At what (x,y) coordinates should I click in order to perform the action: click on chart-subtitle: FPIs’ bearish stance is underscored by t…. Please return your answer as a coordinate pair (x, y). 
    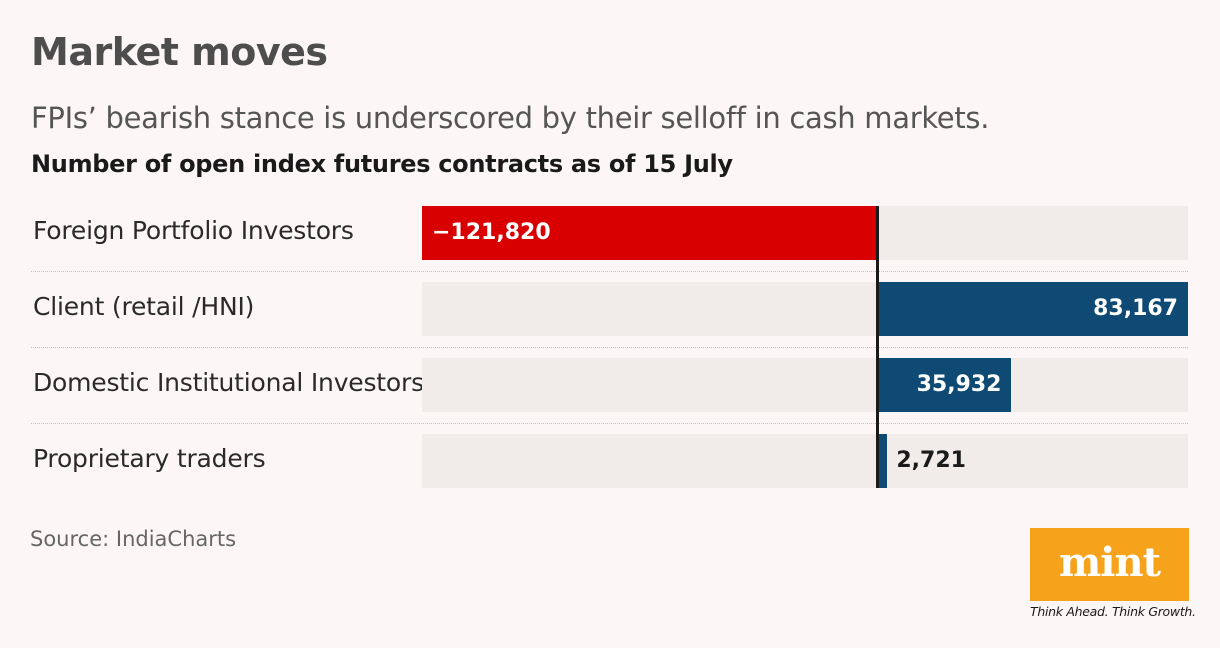
    Looking at the image, I should click on (510, 118).